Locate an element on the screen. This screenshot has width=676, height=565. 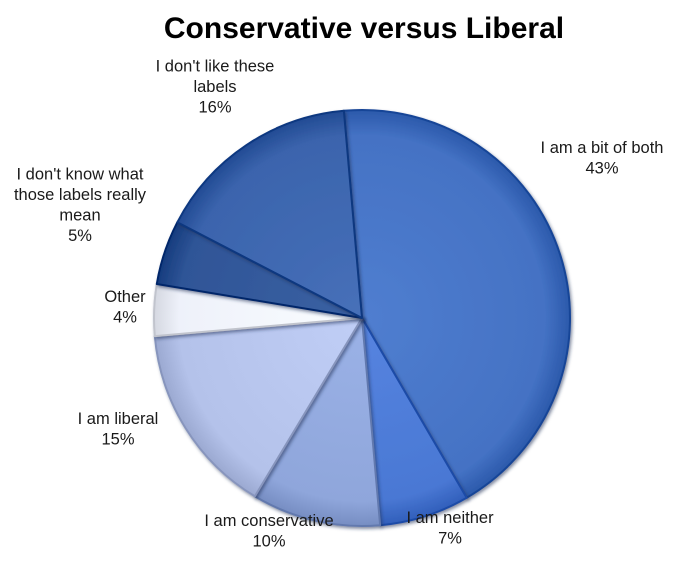
slice-label-line: mean is located at coordinates (79, 215).